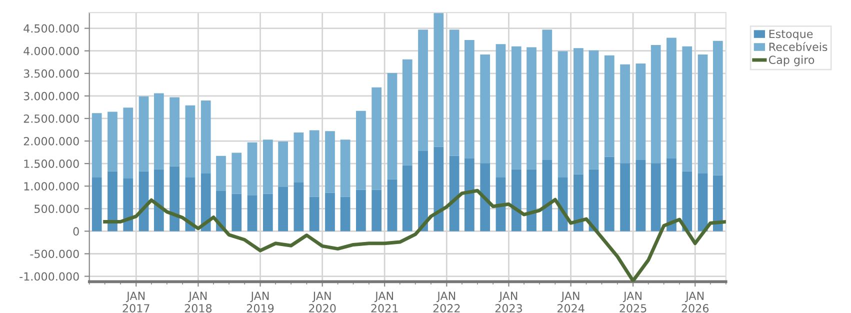 Image resolution: width=851 pixels, height=313 pixels. Describe the element at coordinates (51, 186) in the screenshot. I see `y-tick-label: 1.000.000` at that location.